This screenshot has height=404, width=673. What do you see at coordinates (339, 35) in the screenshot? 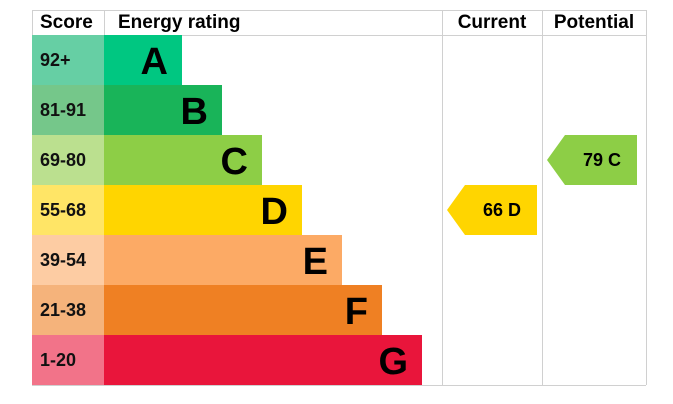
I see `header-divider` at bounding box center [339, 35].